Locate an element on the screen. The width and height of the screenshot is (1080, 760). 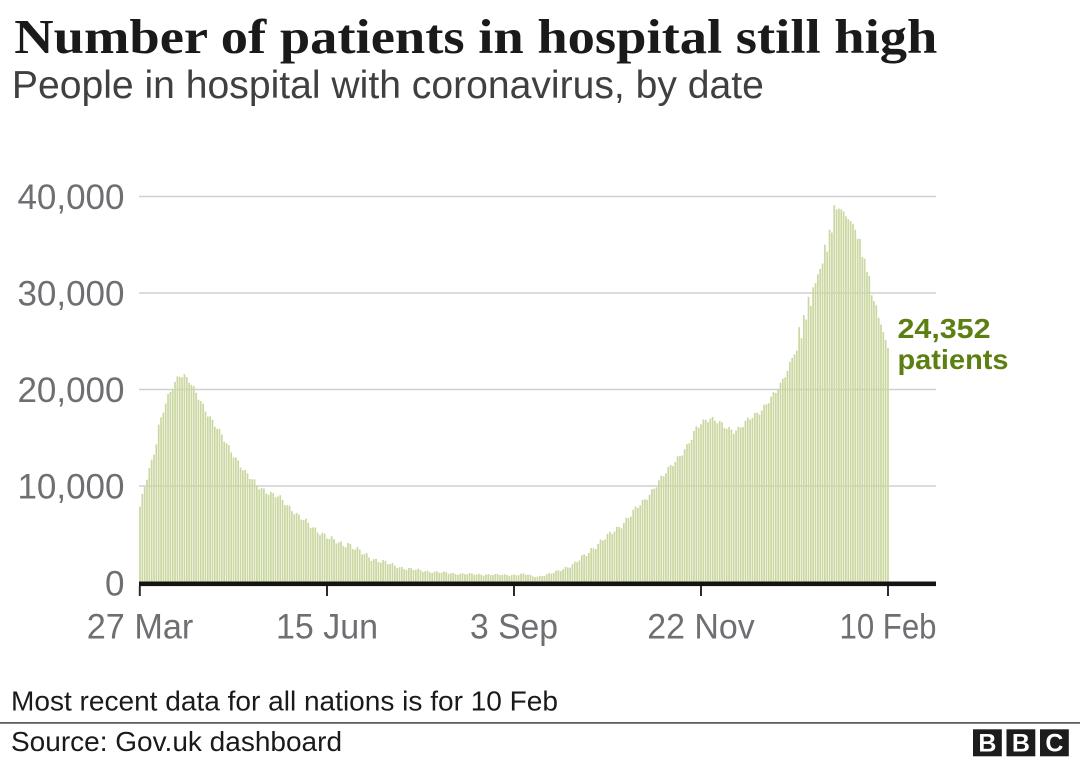
svg-text: 10,000 is located at coordinates (70, 487).